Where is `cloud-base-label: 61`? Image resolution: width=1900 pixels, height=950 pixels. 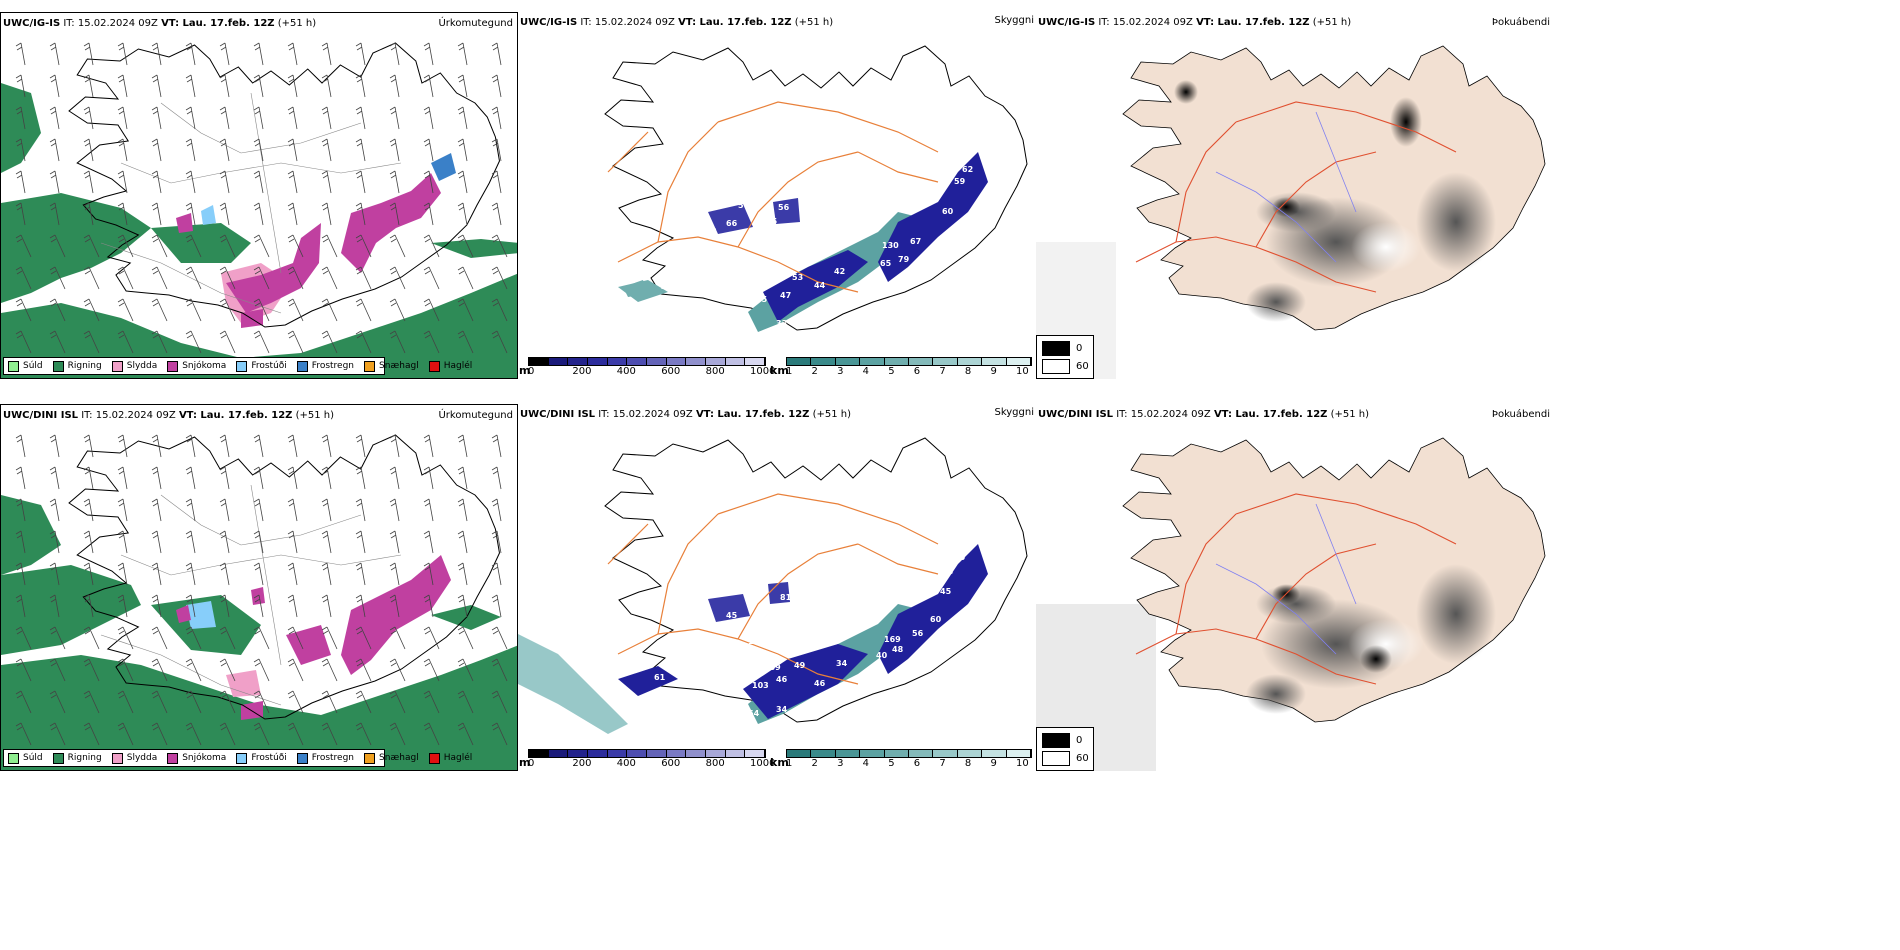 cloud-base-label: 61 is located at coordinates (660, 677).